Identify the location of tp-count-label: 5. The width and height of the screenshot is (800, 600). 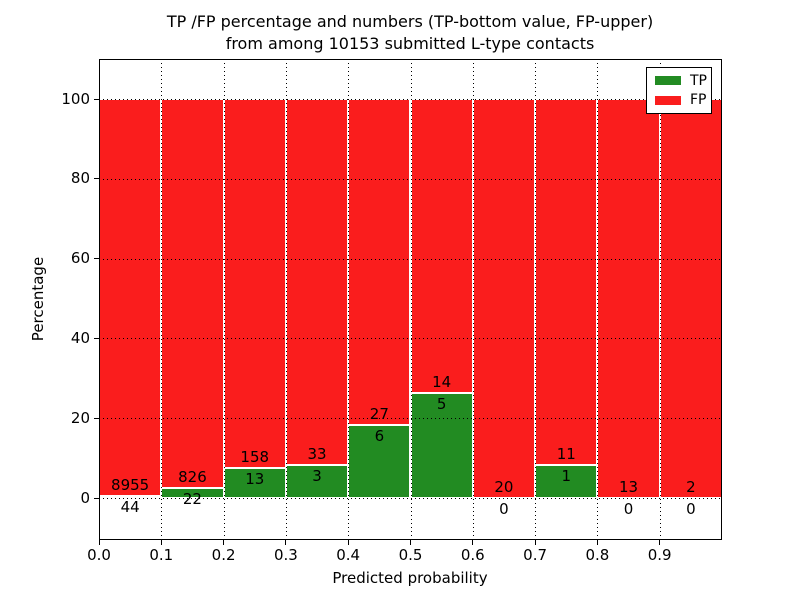
(441, 404).